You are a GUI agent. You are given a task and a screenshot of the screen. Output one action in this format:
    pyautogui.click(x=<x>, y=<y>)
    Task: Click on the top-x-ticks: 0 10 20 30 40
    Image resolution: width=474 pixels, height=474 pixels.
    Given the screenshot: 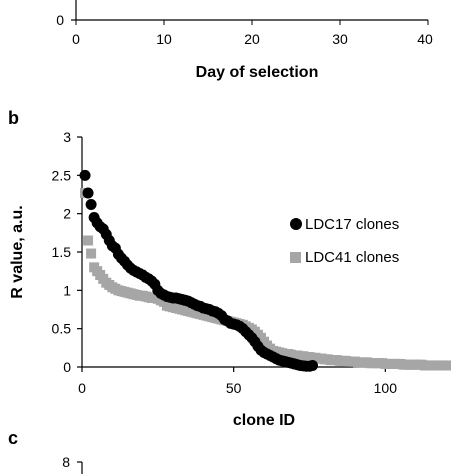 What is the action you would take?
    pyautogui.click(x=252, y=33)
    